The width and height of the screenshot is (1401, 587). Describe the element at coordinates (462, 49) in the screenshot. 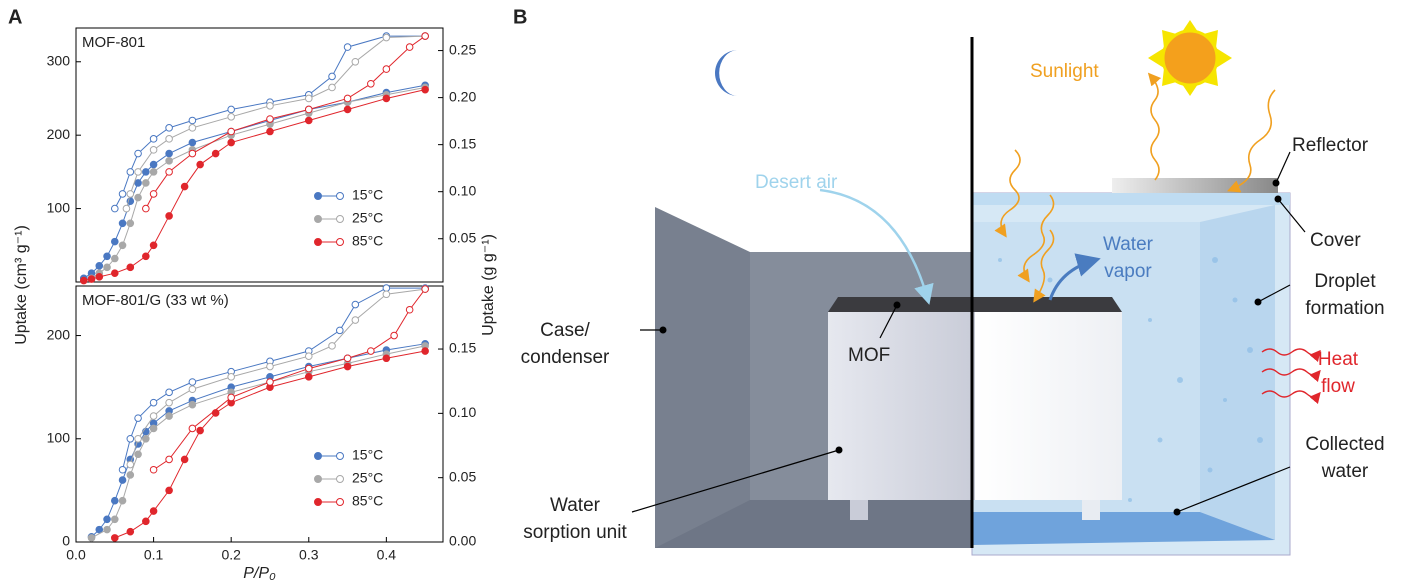

I see `y2-tick-label: 0.25` at that location.